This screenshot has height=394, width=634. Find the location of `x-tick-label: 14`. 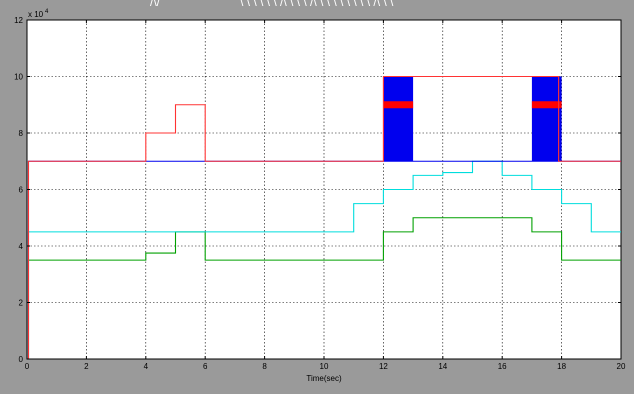

x-tick-label: 14 is located at coordinates (442, 366).